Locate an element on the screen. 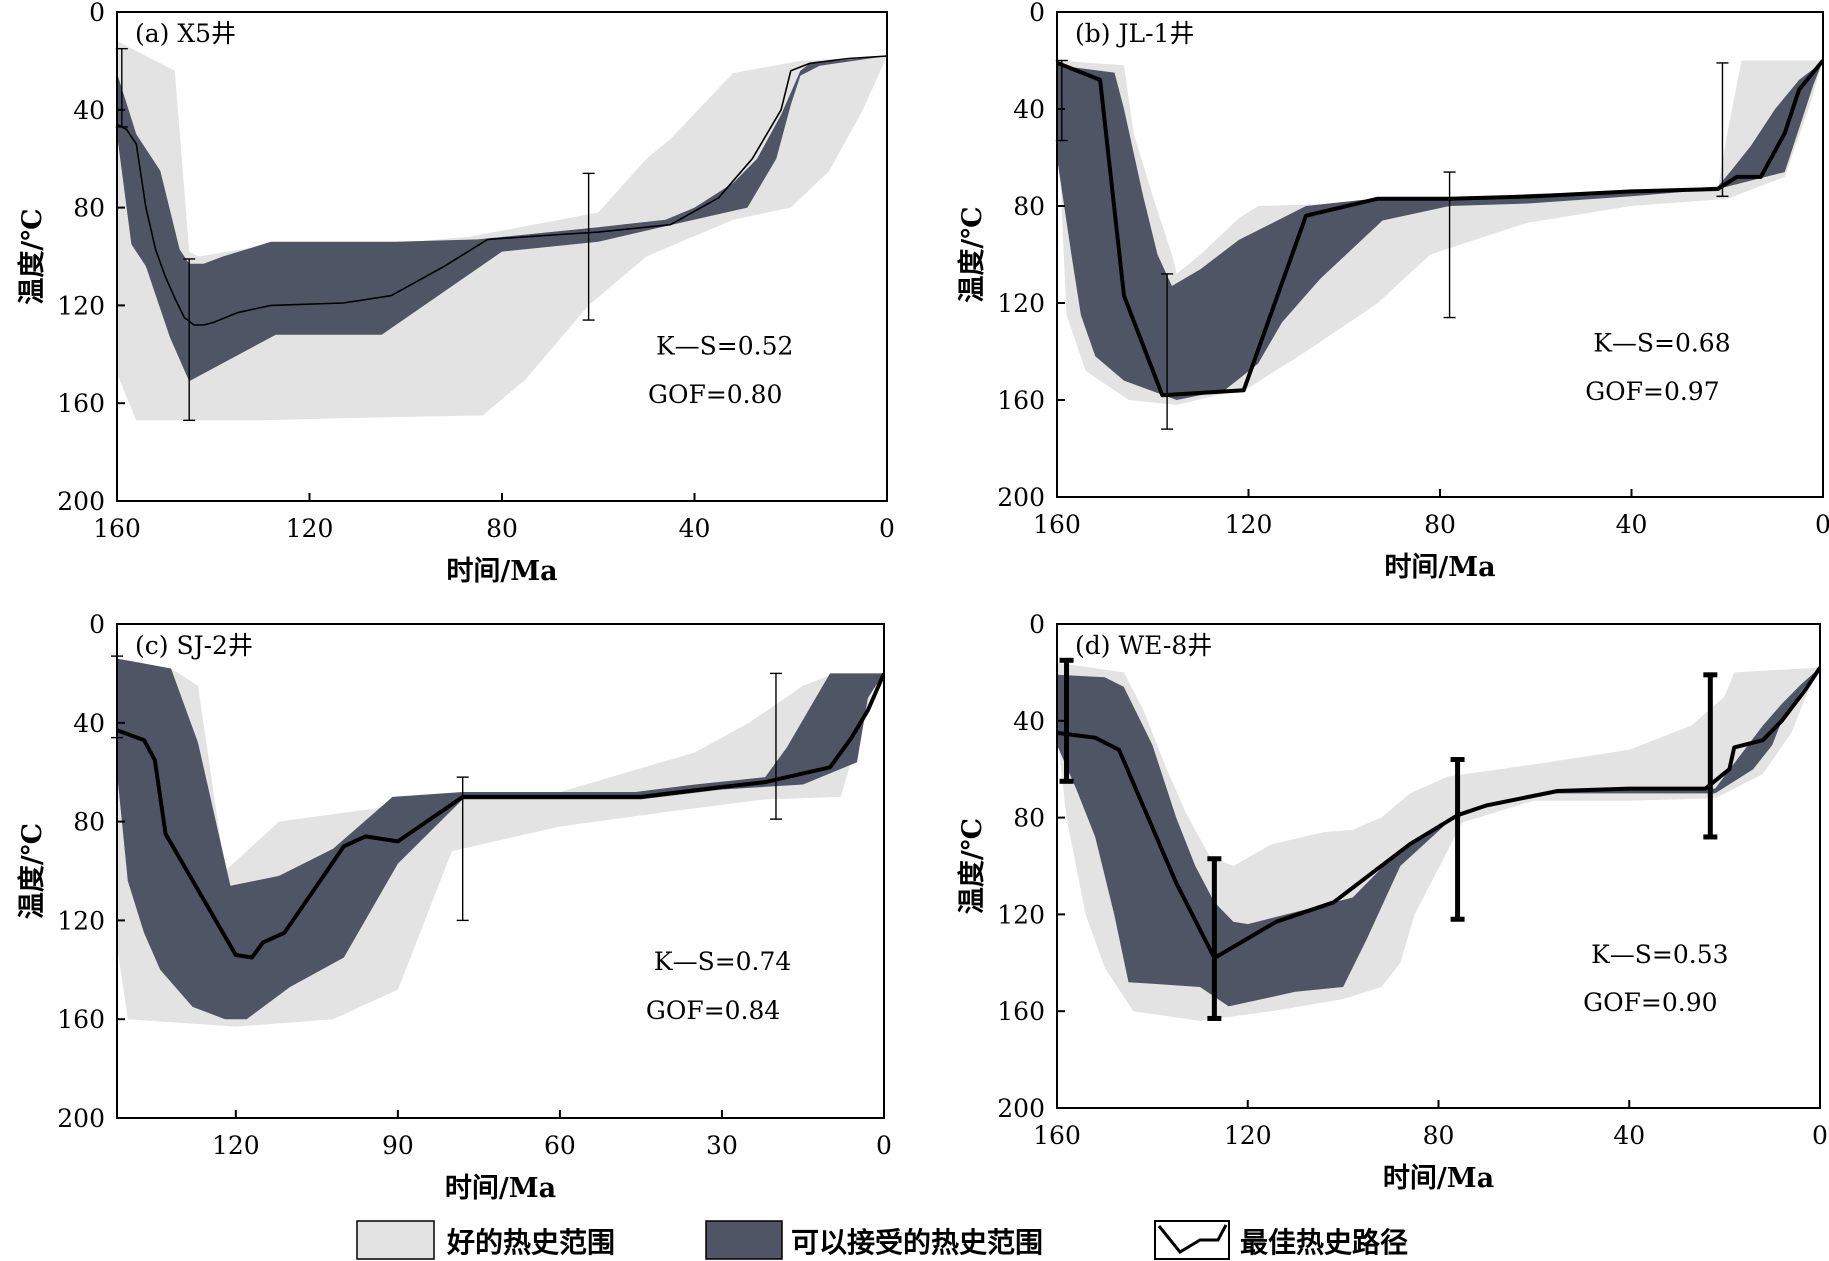  legend-label-acceptable: 可以接受的热史范围 is located at coordinates (917, 1242).